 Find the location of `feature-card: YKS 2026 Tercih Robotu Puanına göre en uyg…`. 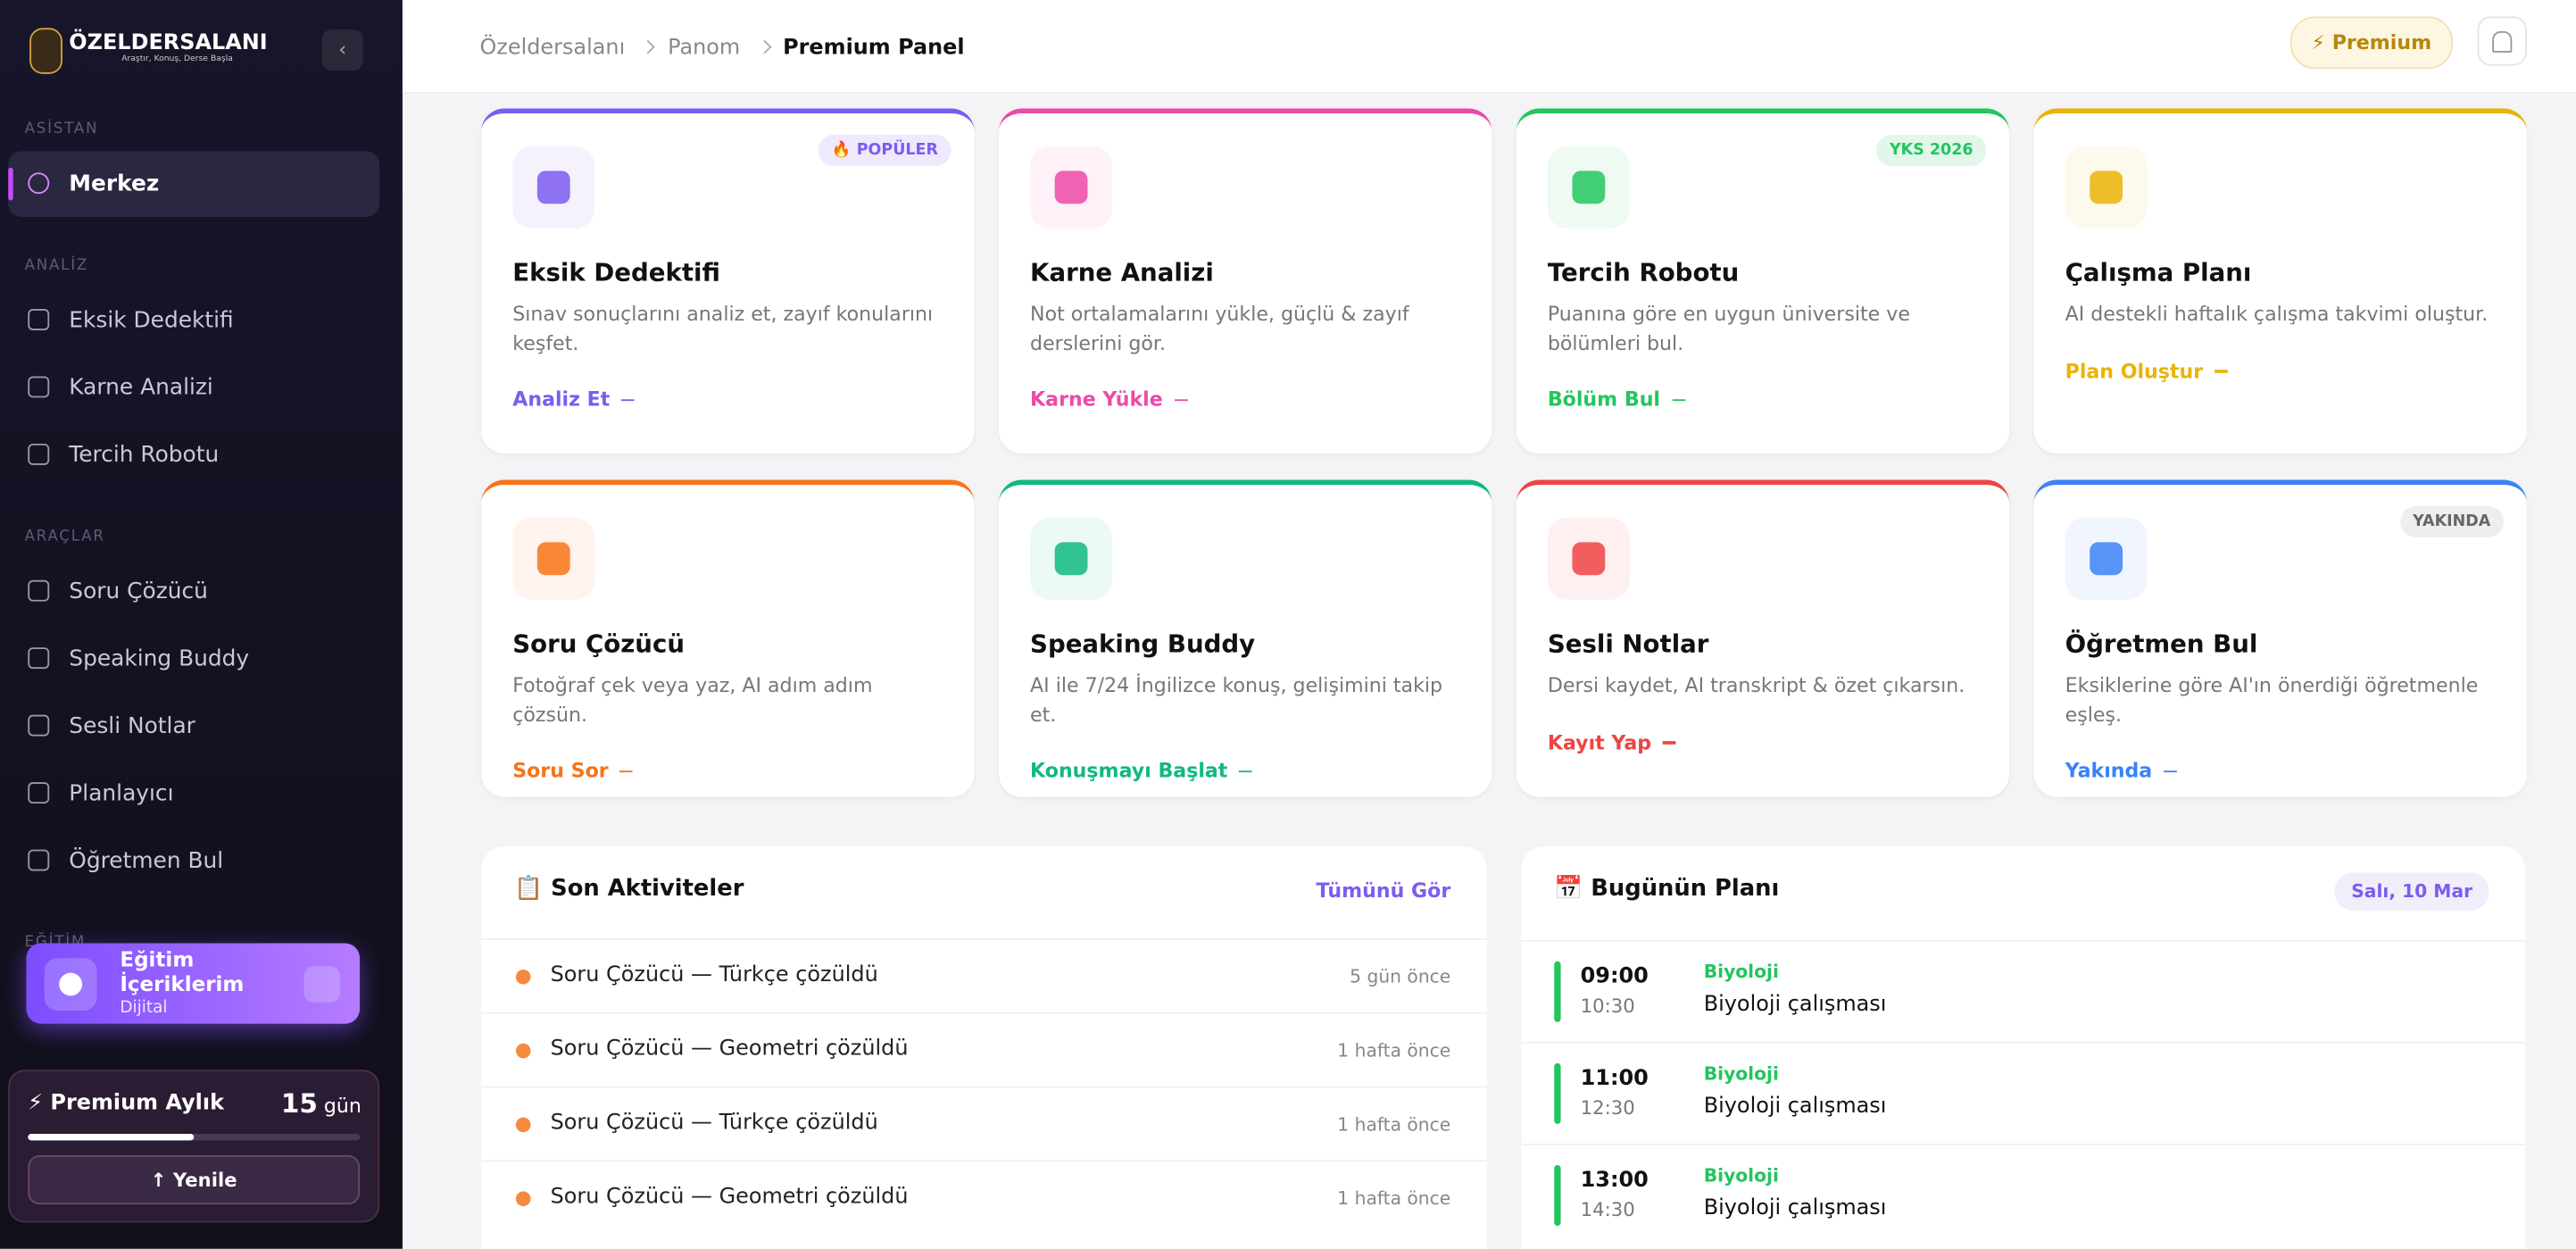

feature-card: YKS 2026 Tercih Robotu Puanına göre en uyg… is located at coordinates (1763, 281).